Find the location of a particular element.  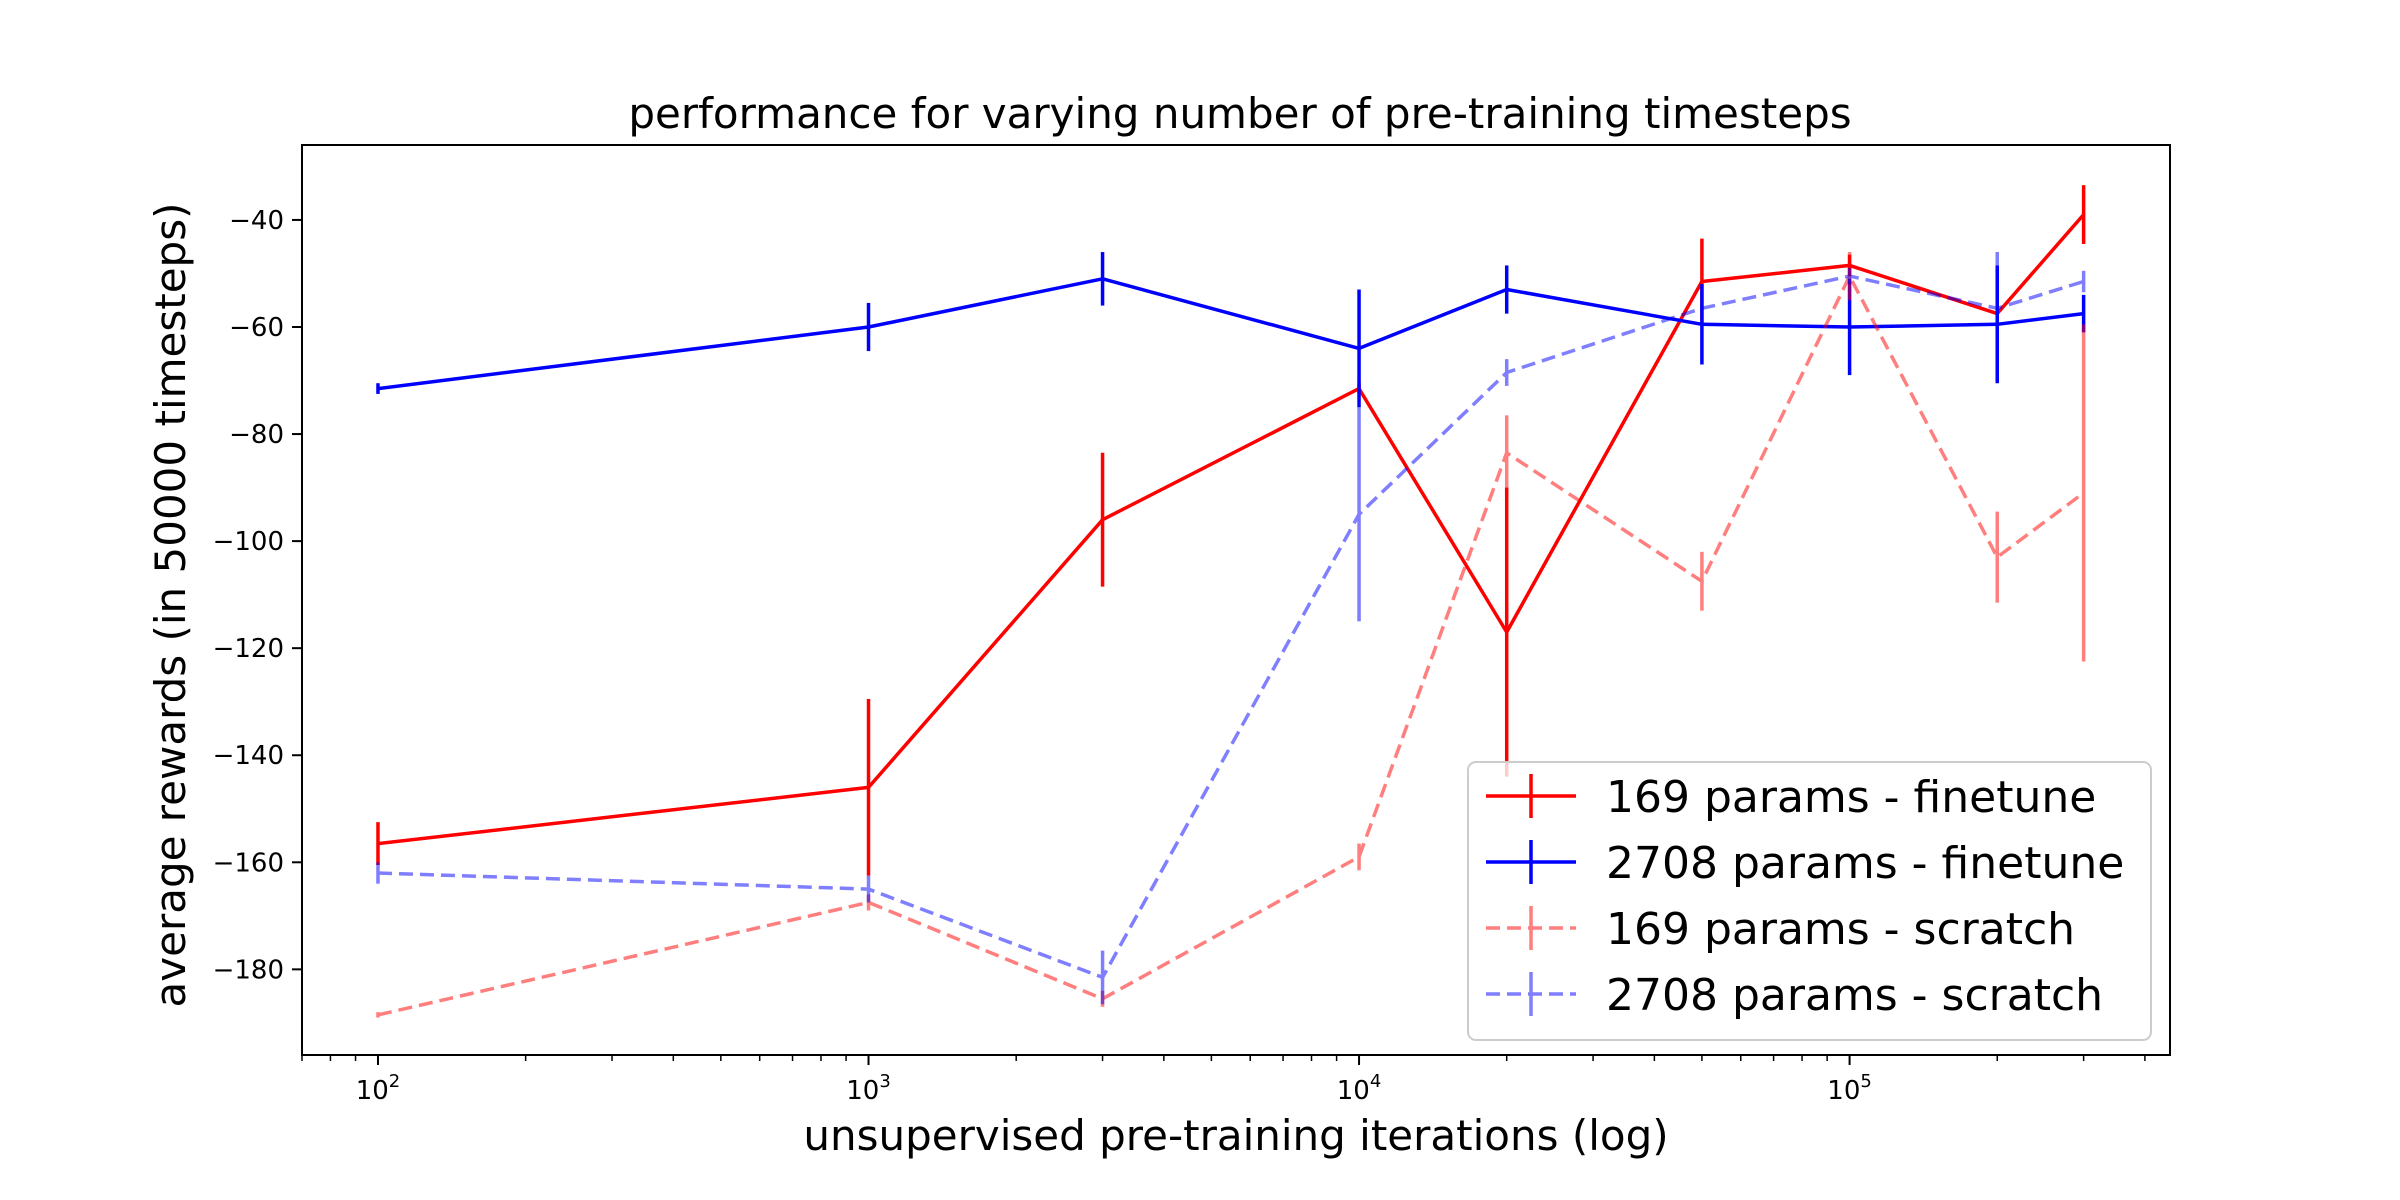

legend-box is located at coordinates (1809, 901).